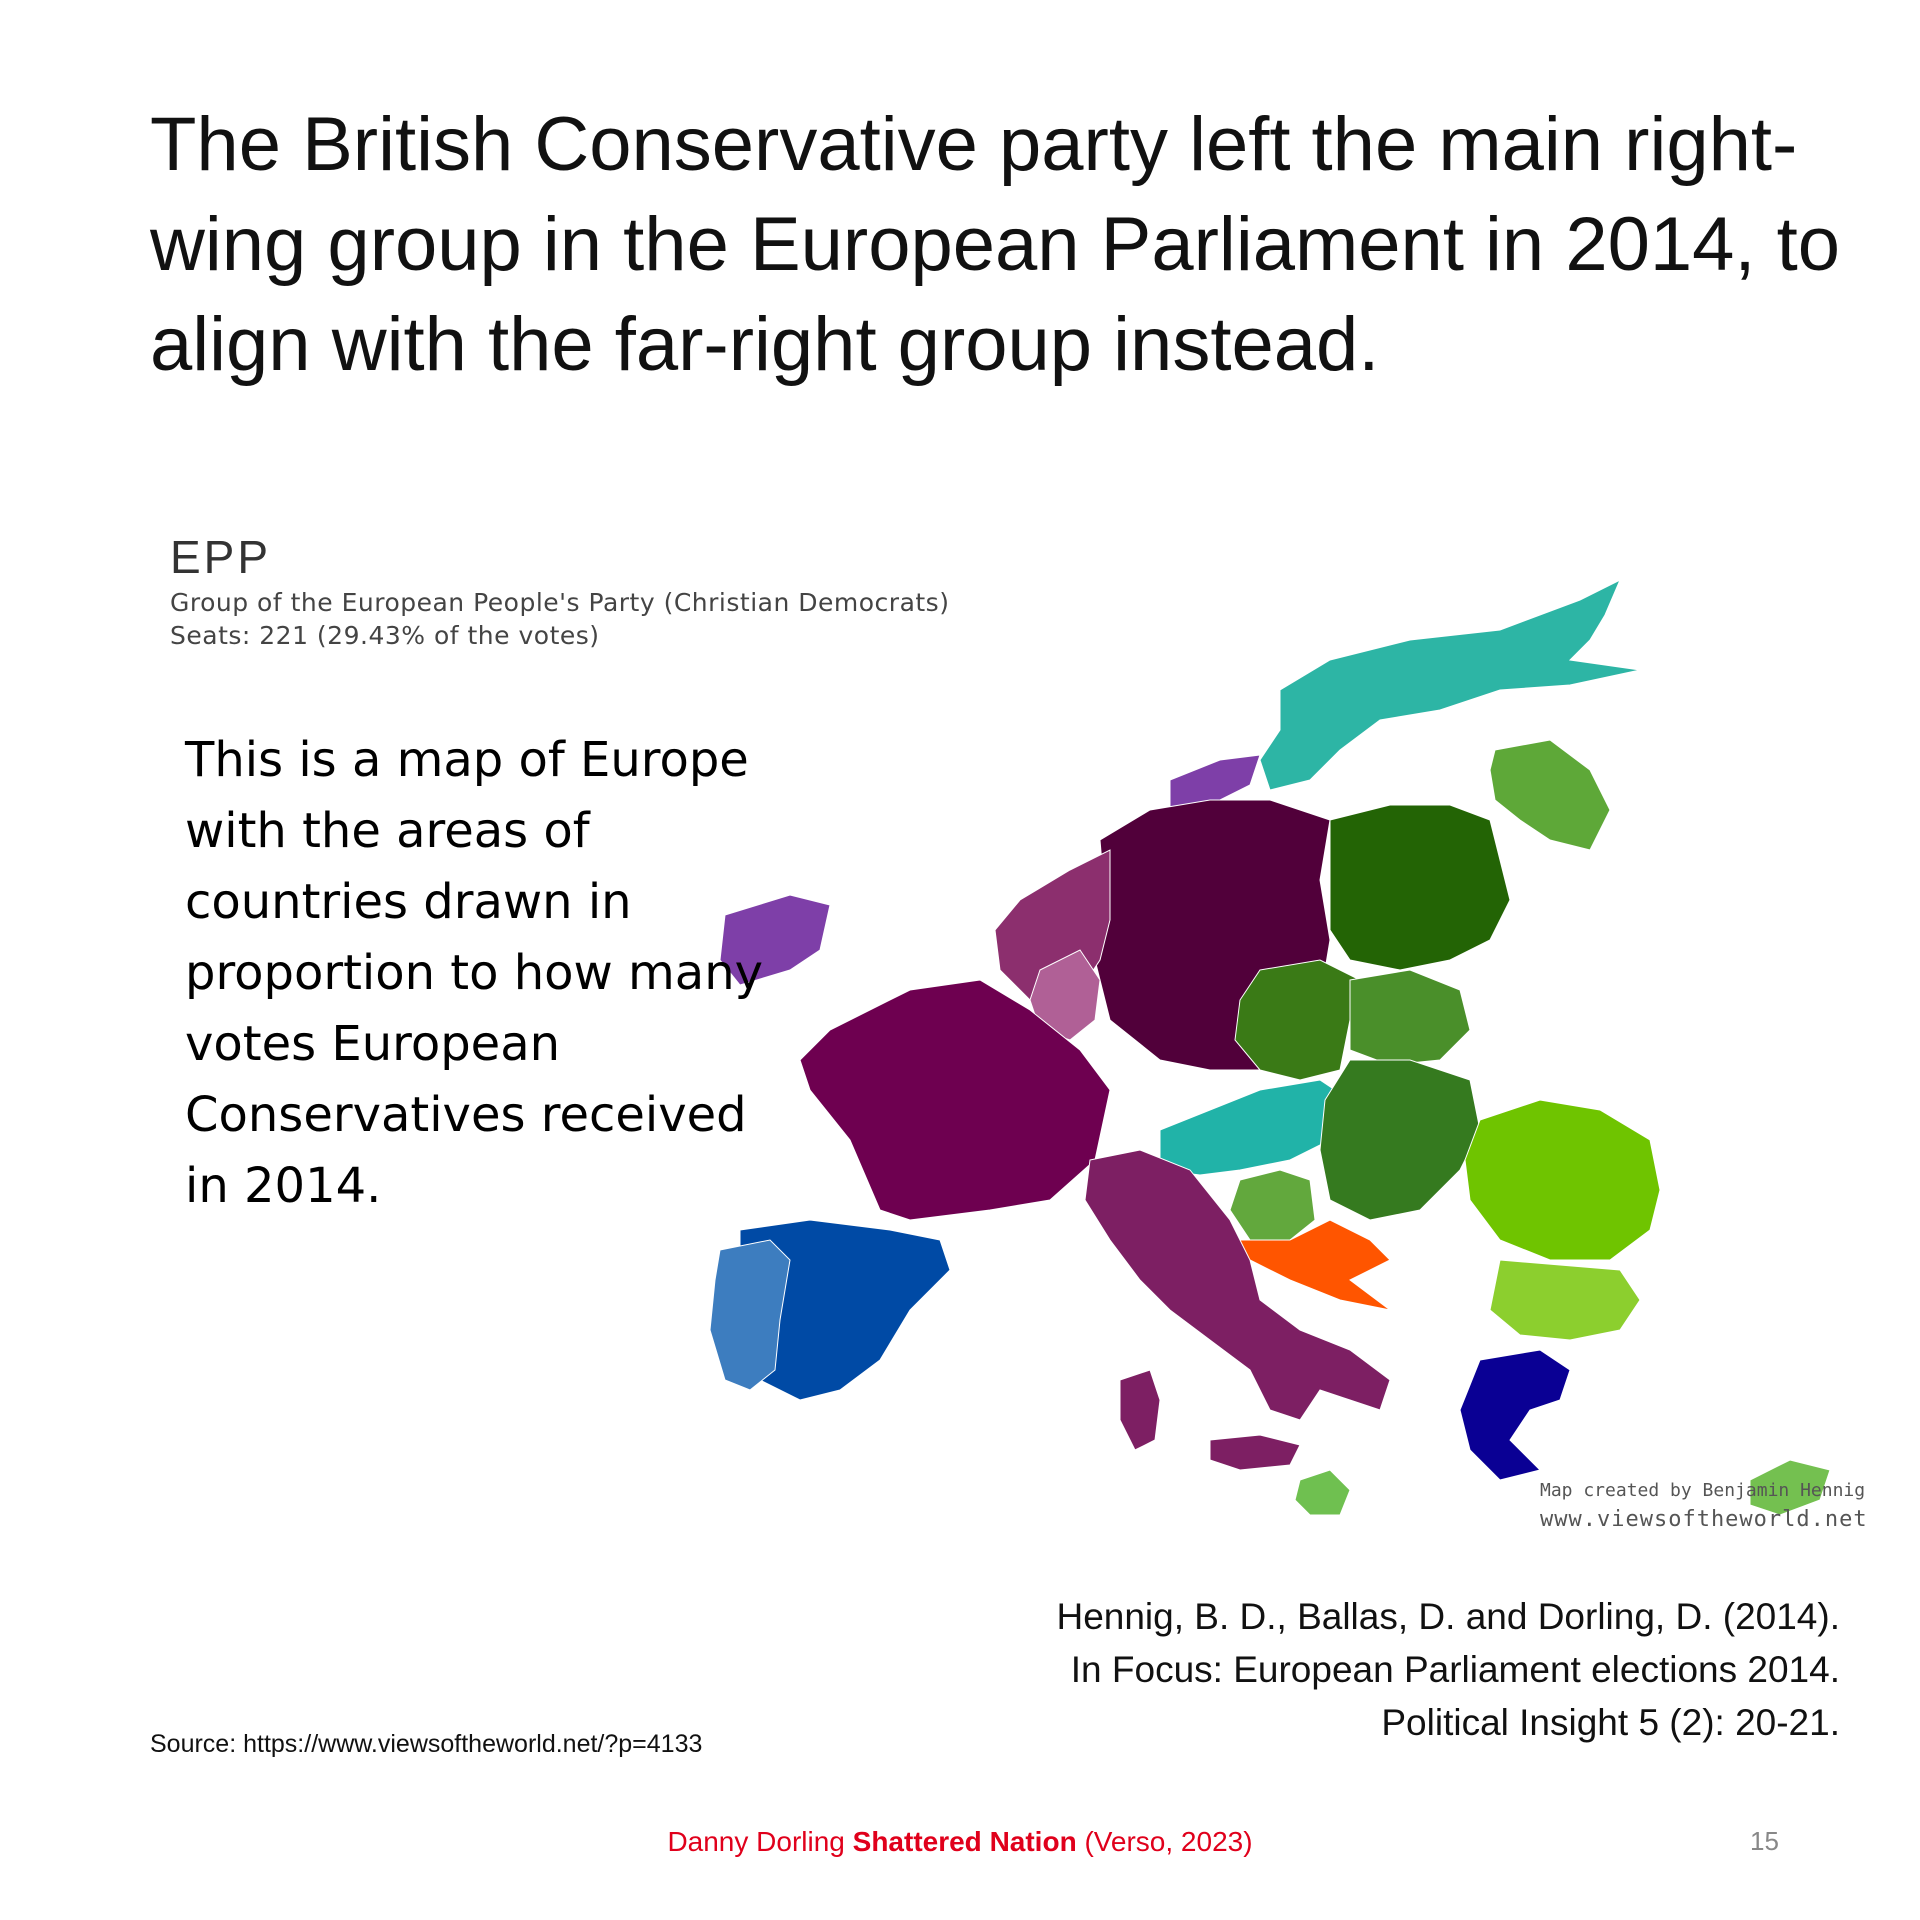 The image size is (1920, 1920). I want to click on region-czechia, so click(1297, 1020).